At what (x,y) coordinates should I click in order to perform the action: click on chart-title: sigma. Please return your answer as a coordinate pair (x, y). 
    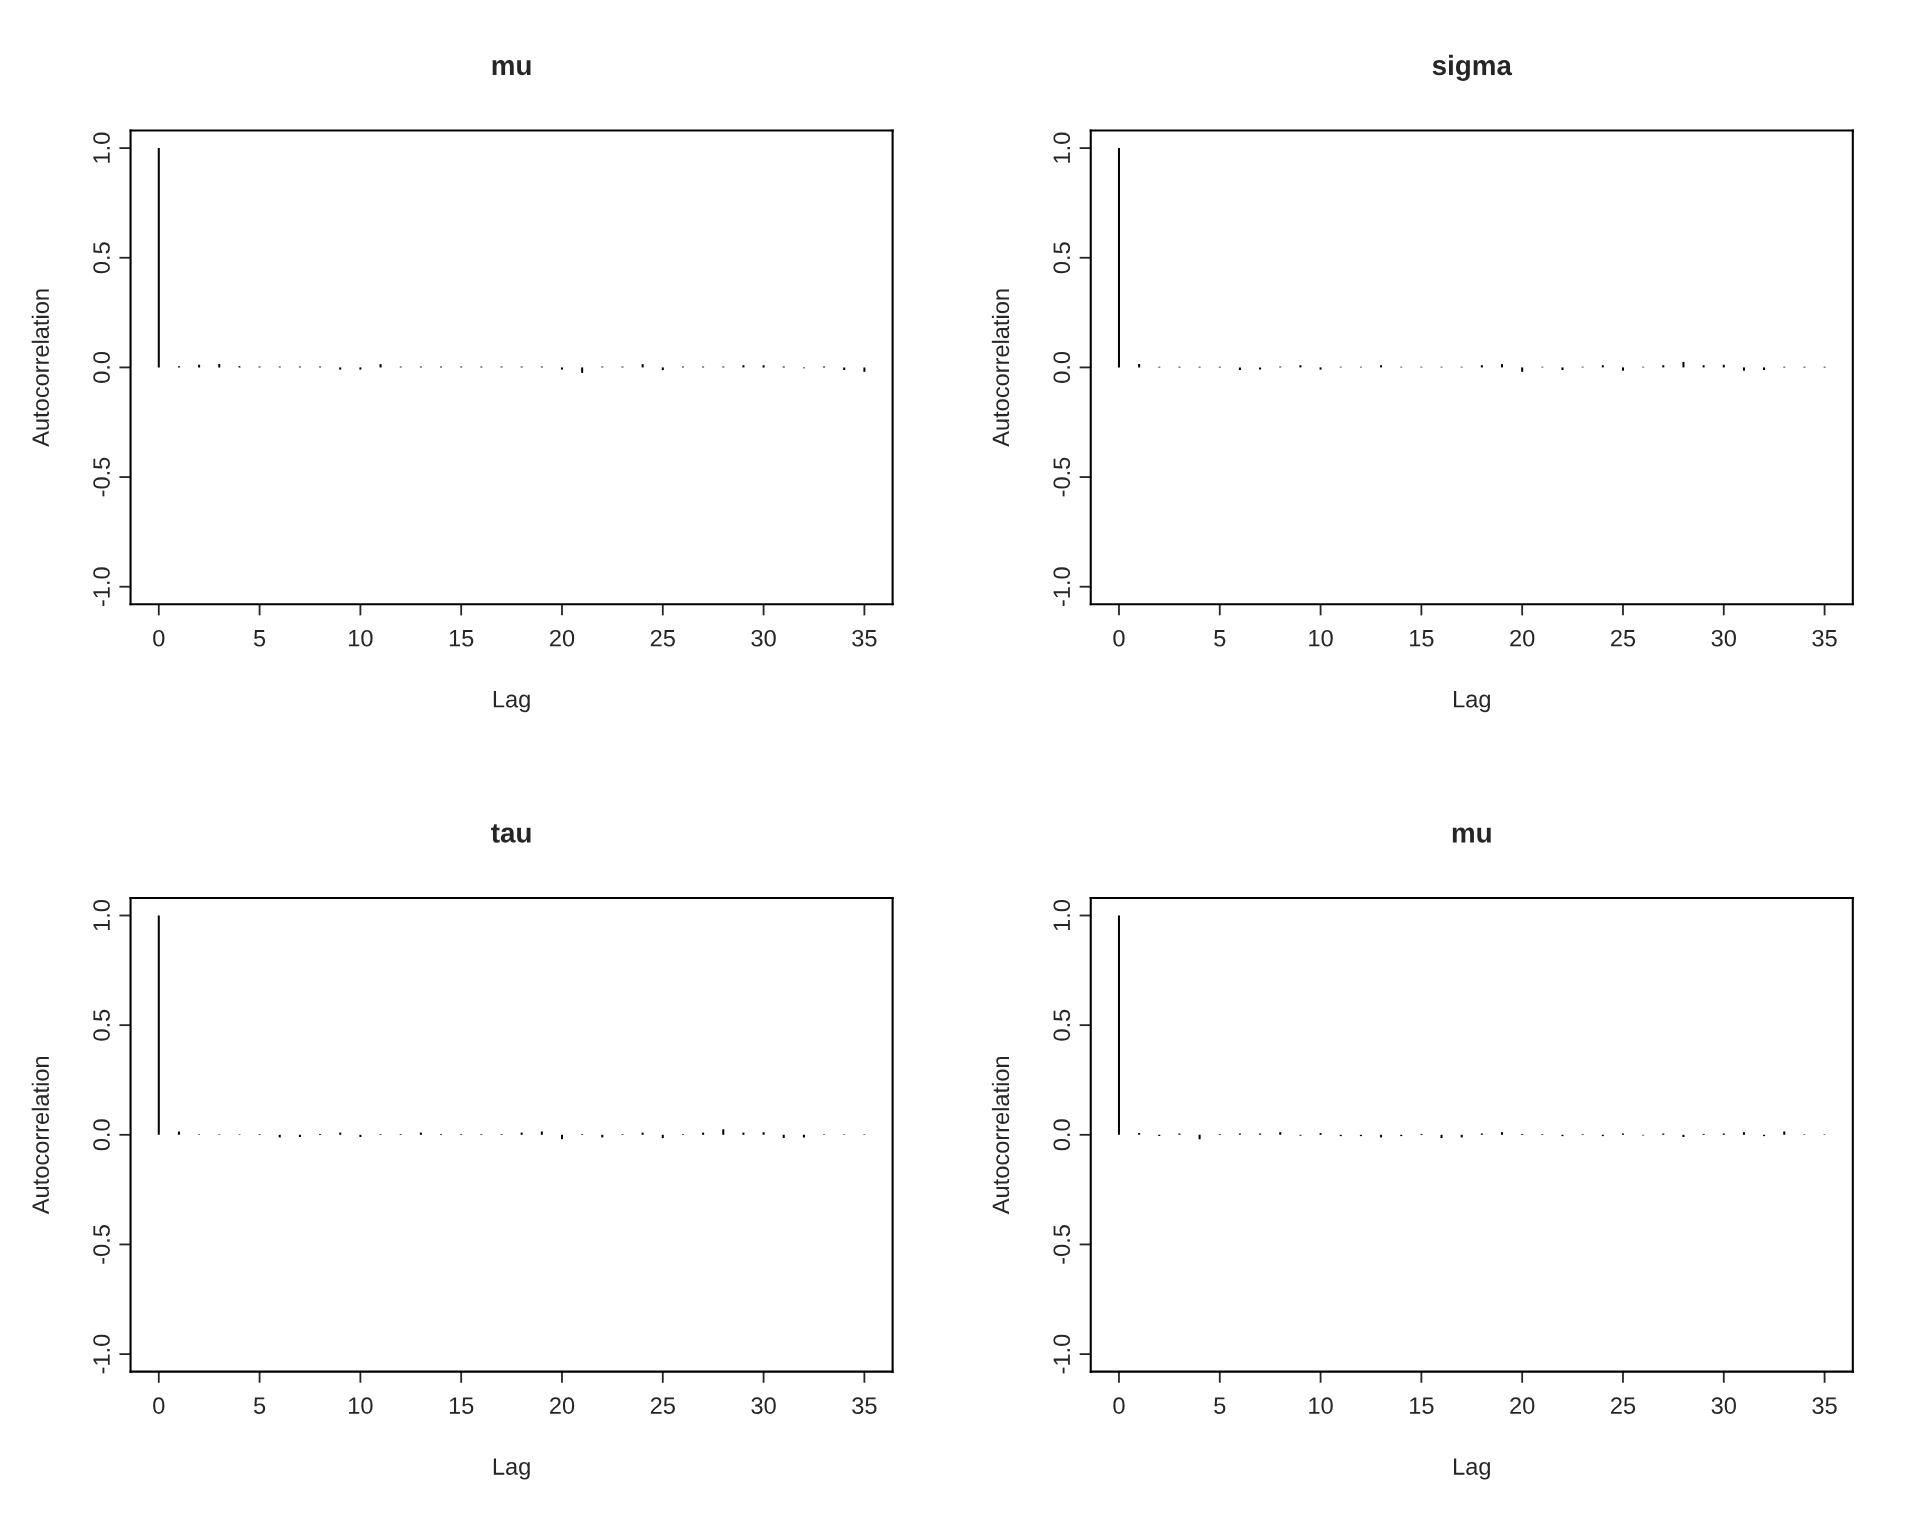
    Looking at the image, I should click on (1472, 67).